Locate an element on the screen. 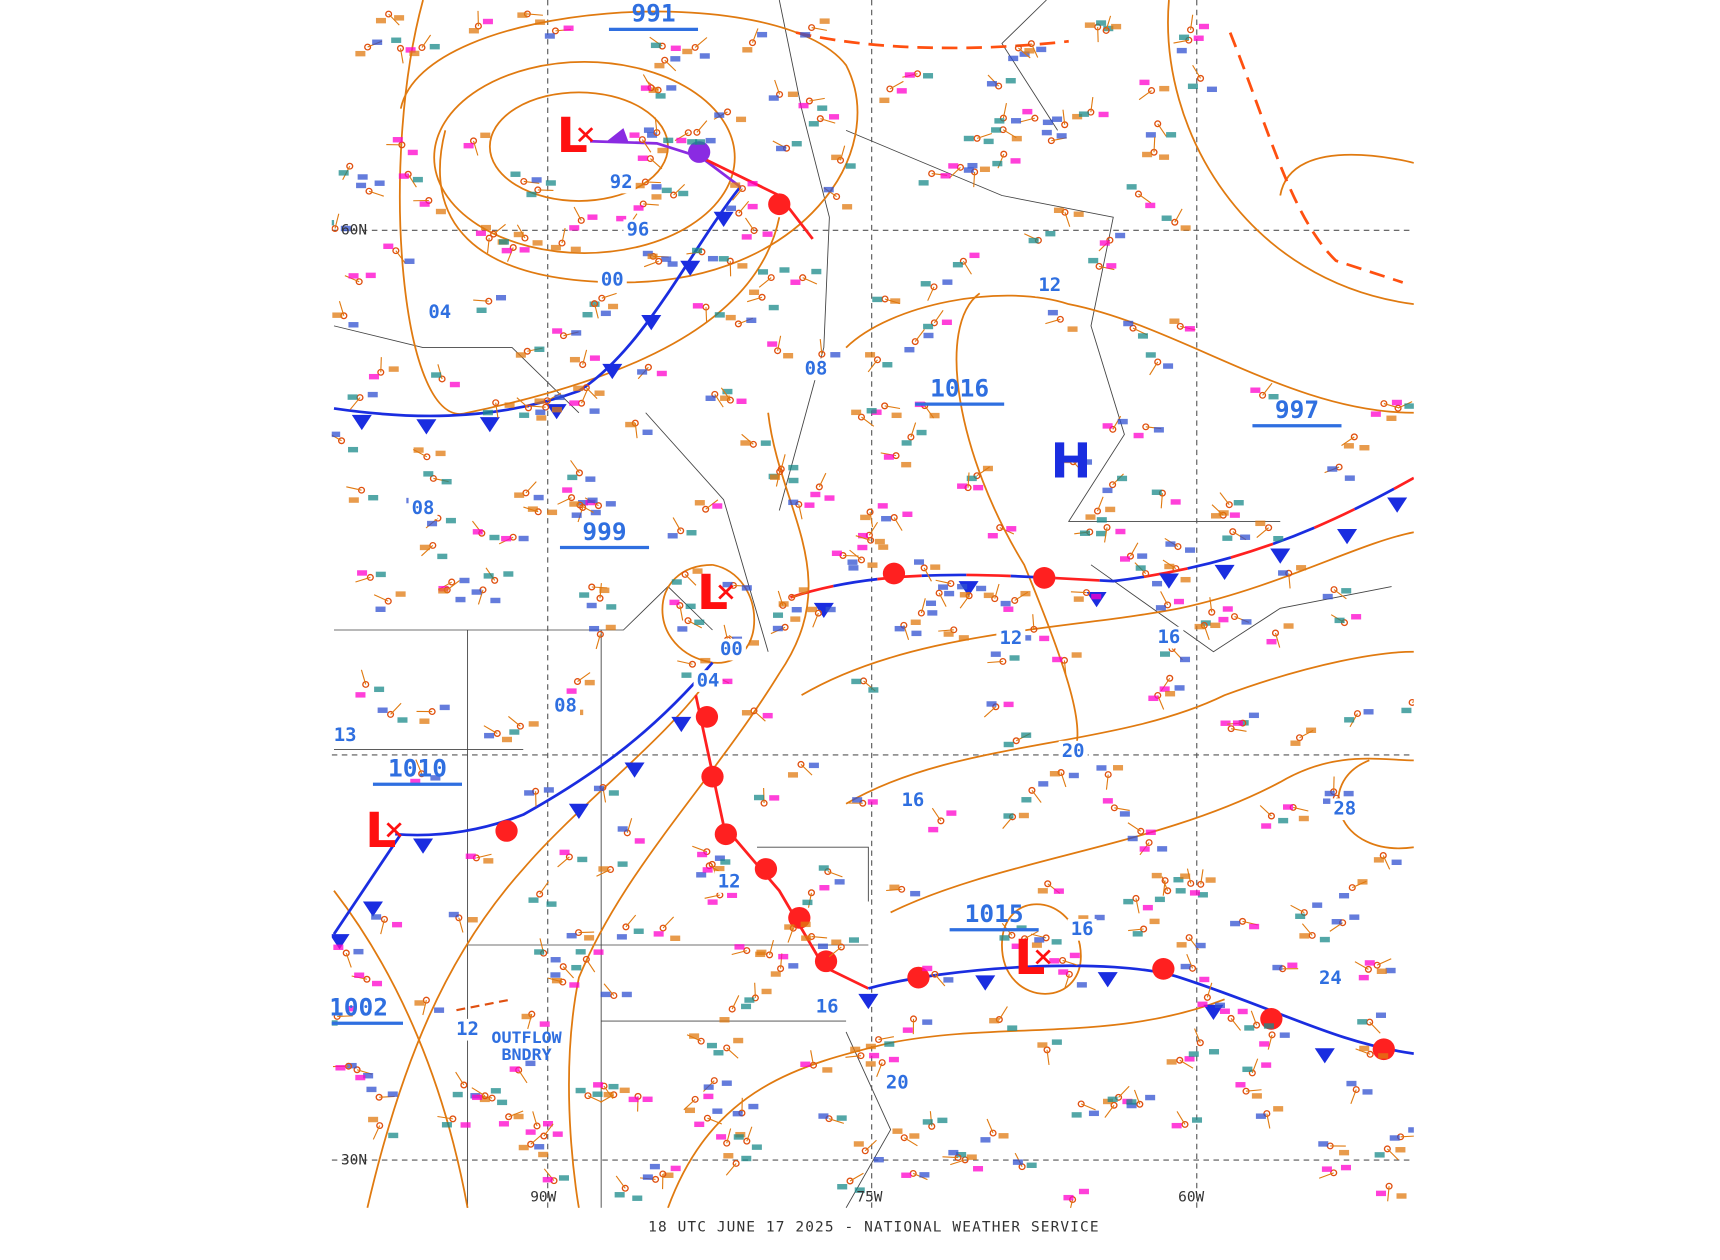 The width and height of the screenshot is (1720, 1260). pressure-label: 1002 is located at coordinates (358, 1008).